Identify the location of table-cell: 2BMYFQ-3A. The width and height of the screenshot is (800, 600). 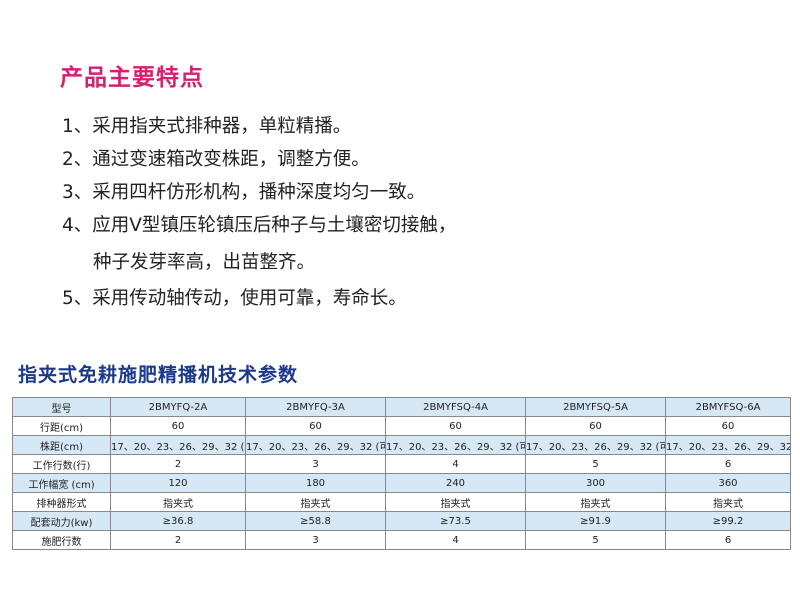
(315, 407).